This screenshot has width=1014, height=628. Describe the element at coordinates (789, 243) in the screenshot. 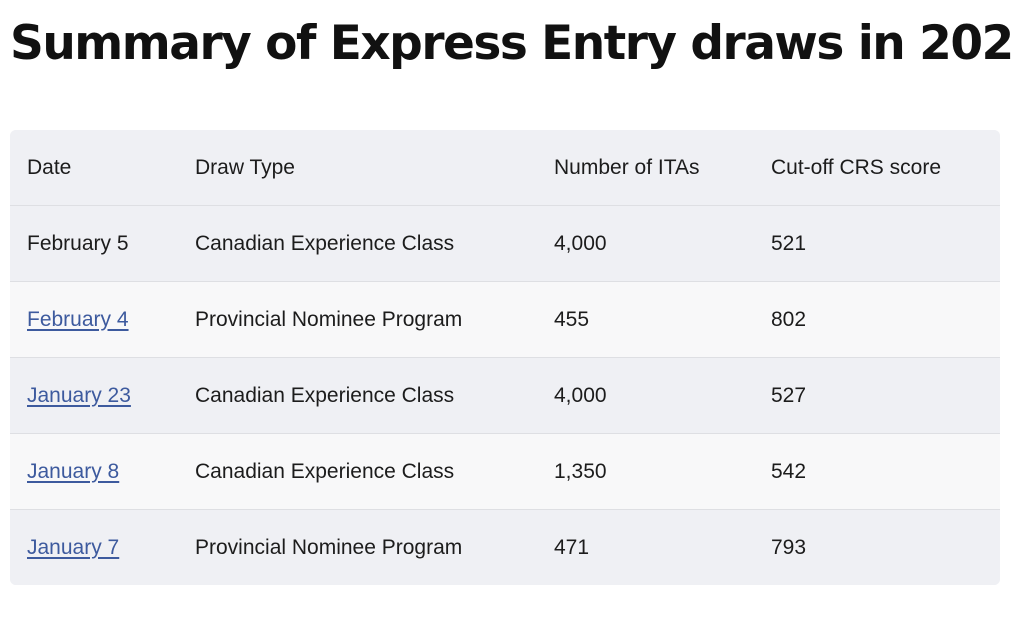

I see `cell-crs: 521` at that location.